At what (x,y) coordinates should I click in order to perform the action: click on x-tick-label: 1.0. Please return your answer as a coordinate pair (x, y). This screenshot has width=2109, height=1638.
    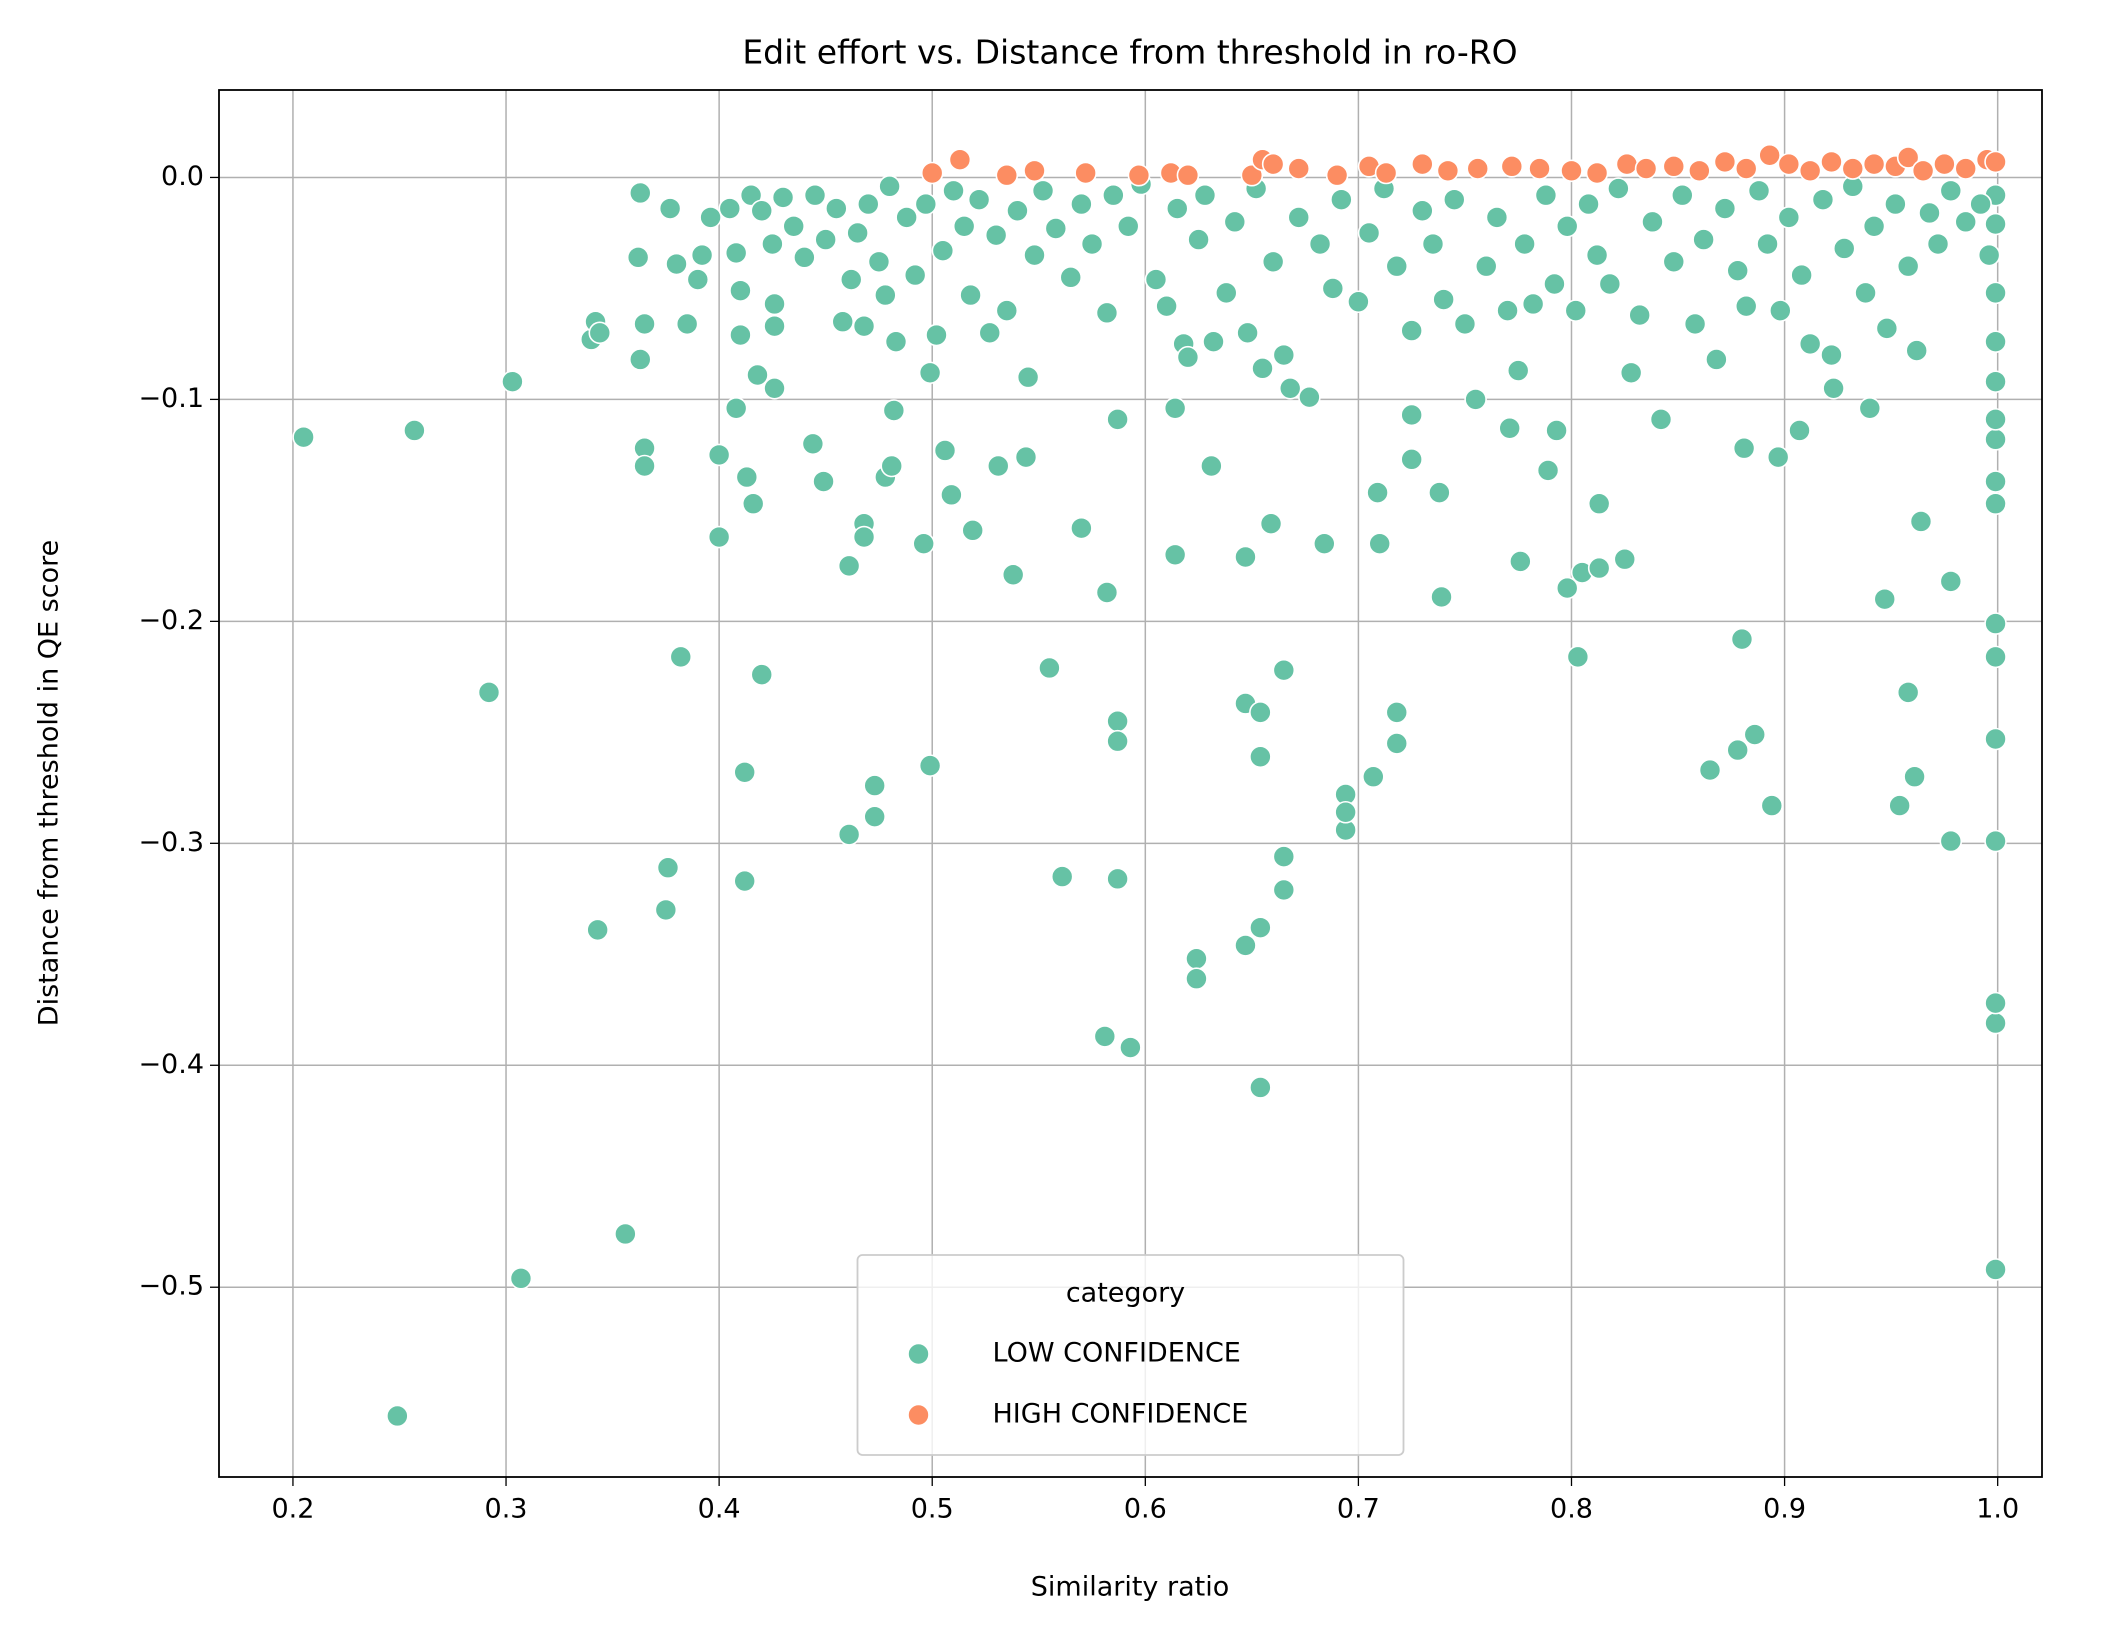
    Looking at the image, I should click on (1997, 1509).